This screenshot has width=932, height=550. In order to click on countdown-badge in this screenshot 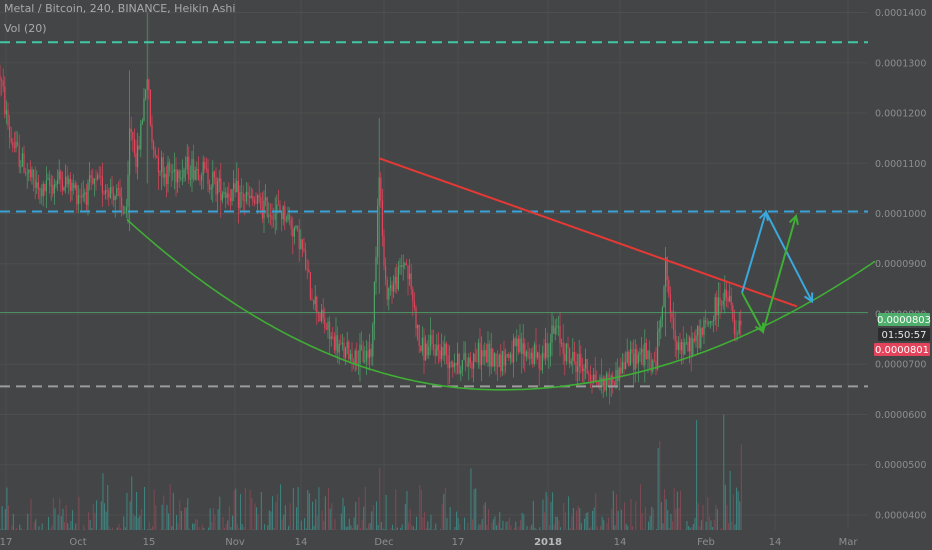, I will do `click(904, 334)`.